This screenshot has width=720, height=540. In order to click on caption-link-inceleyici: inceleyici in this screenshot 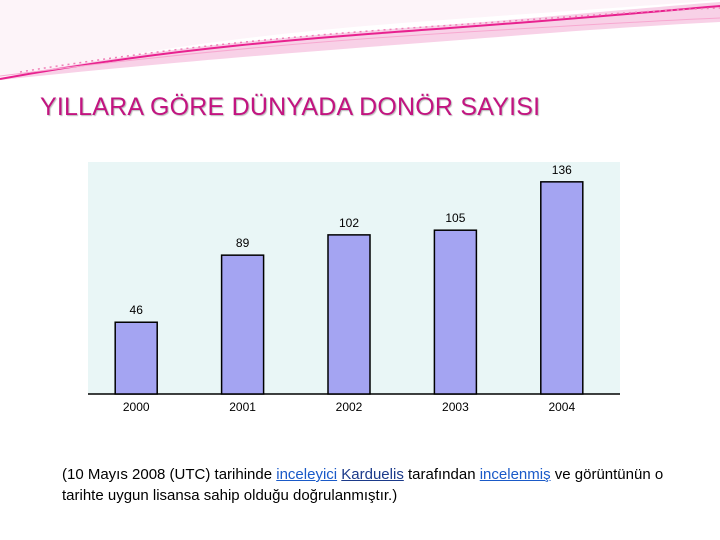, I will do `click(307, 474)`.